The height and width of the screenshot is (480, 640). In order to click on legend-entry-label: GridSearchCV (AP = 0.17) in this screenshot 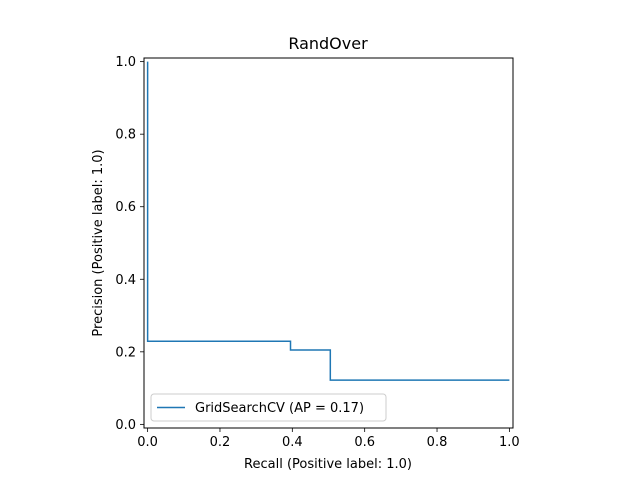, I will do `click(279, 408)`.